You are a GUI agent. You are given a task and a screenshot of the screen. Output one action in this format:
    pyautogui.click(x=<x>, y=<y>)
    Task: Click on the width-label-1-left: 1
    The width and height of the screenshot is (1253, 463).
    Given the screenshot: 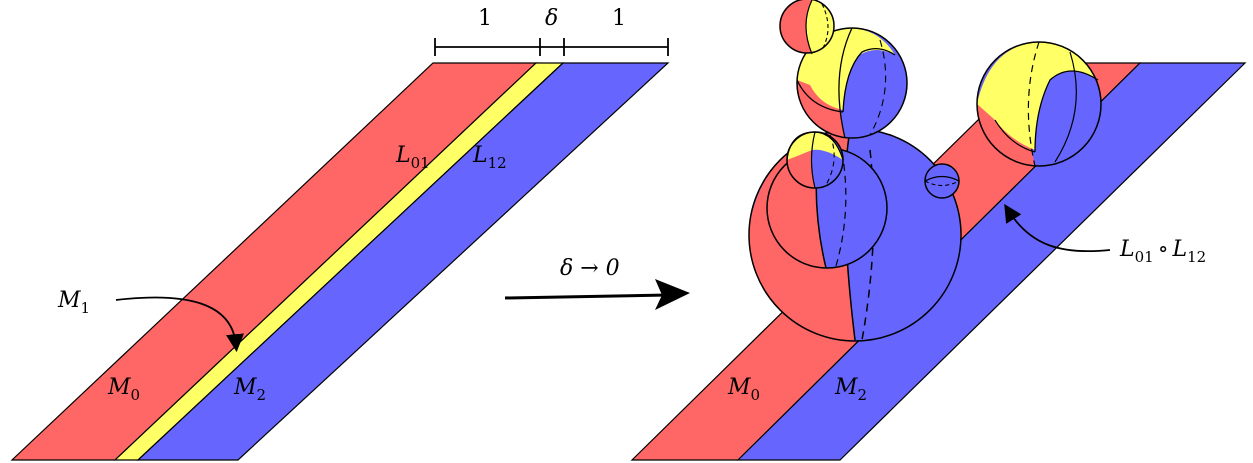 What is the action you would take?
    pyautogui.click(x=485, y=18)
    